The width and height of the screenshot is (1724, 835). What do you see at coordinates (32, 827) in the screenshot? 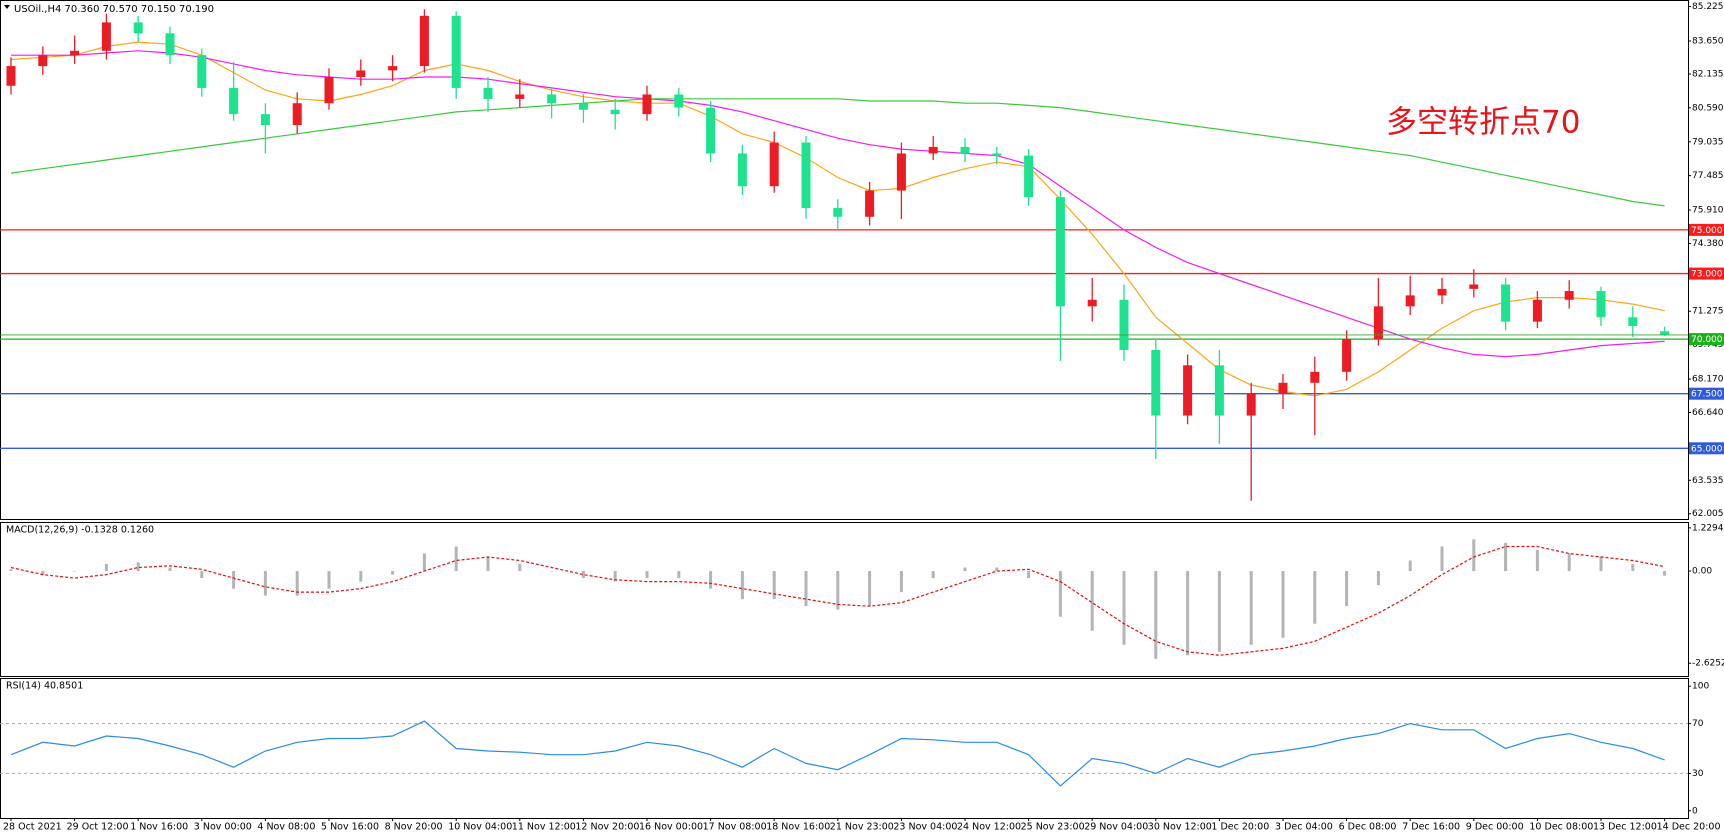
I see `x-tick-label: 28 Oct 2021` at bounding box center [32, 827].